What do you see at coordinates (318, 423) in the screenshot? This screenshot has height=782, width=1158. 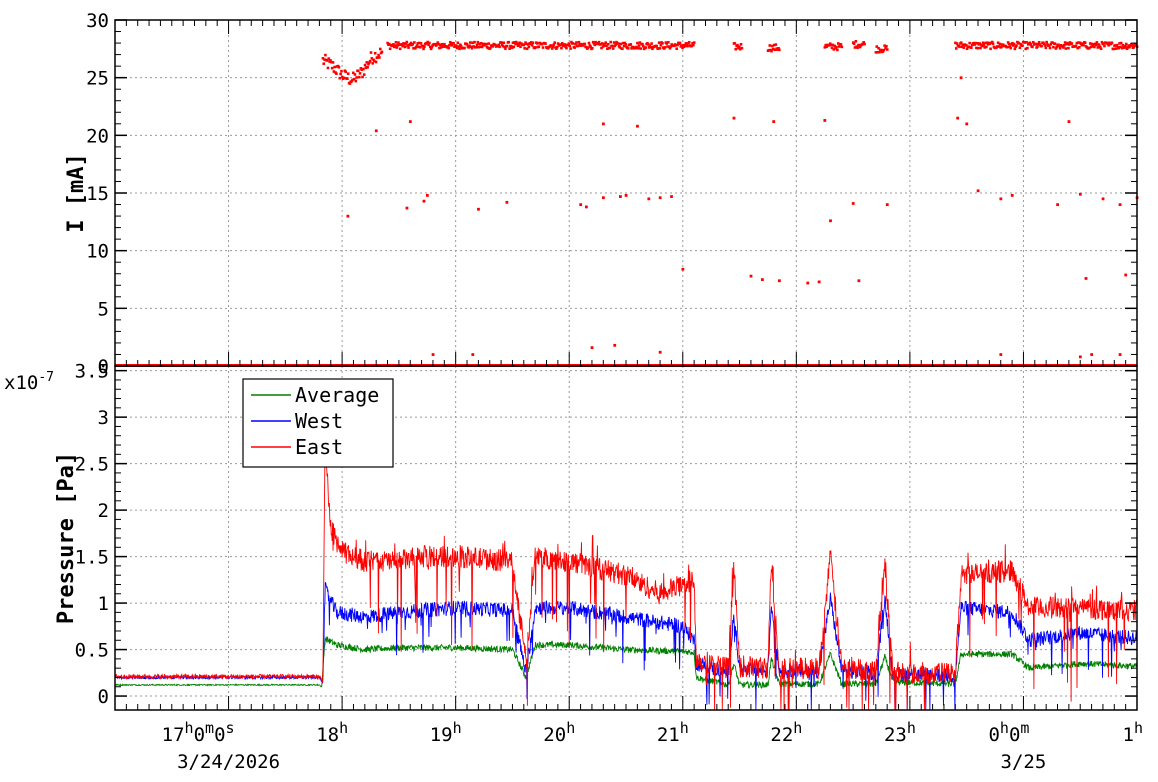 I see `legend: Average West East` at bounding box center [318, 423].